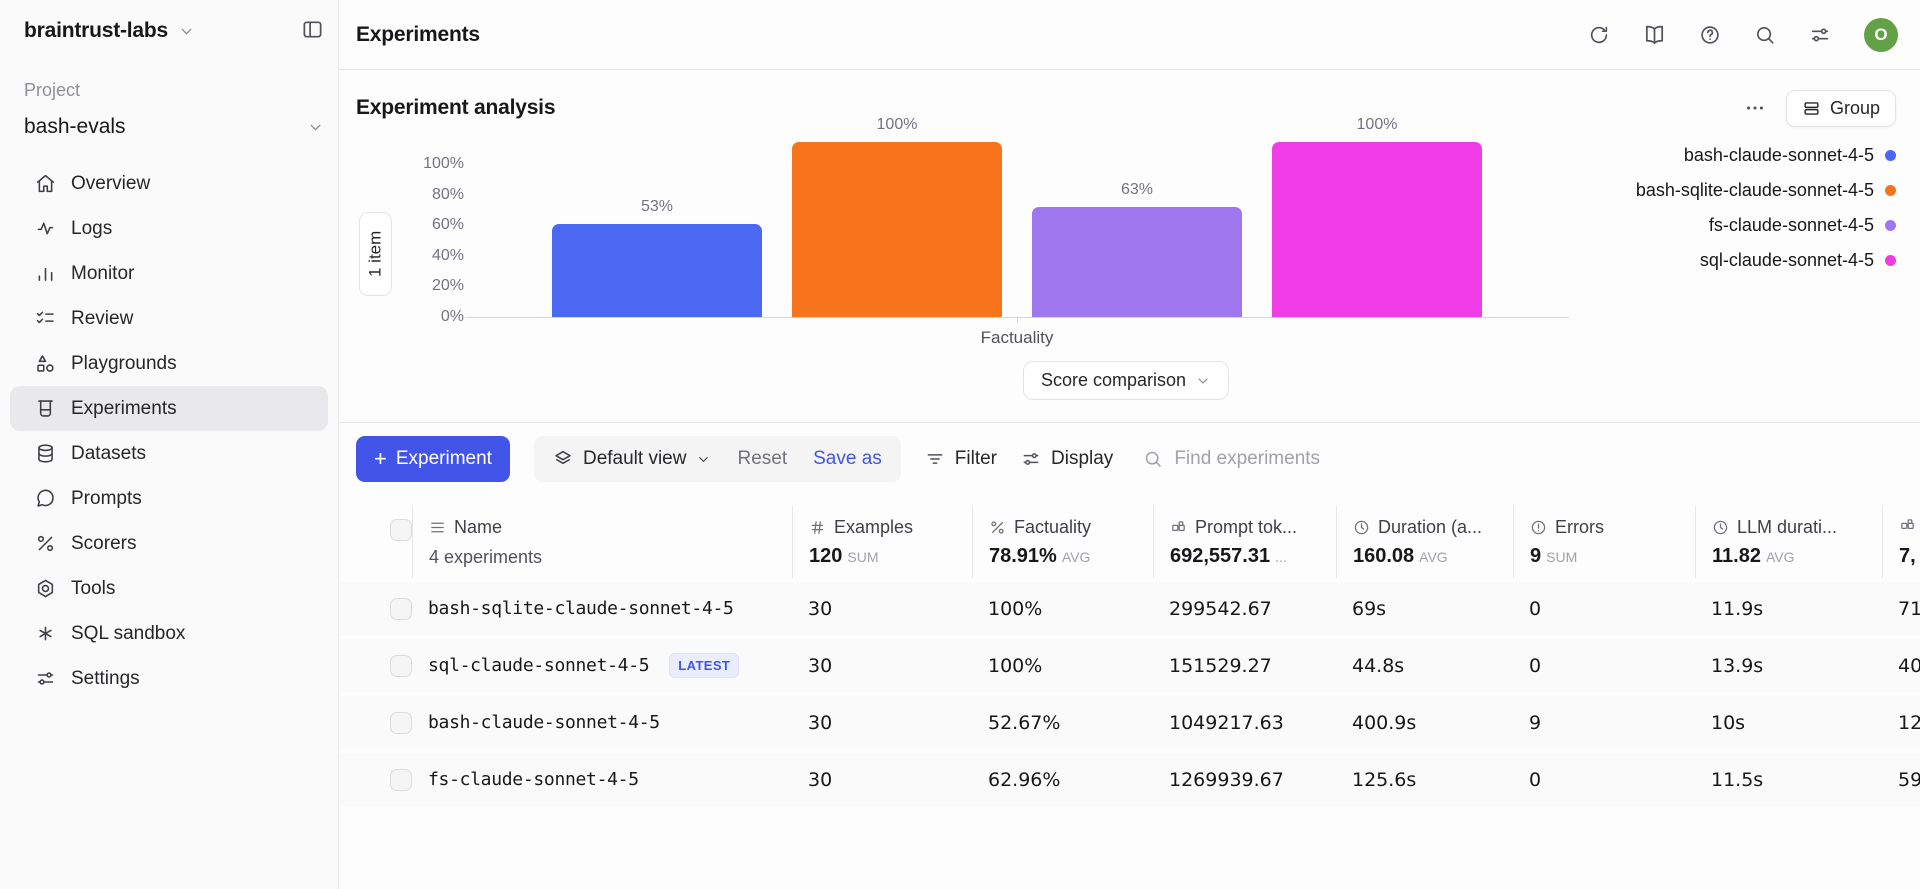 The width and height of the screenshot is (1920, 889). Describe the element at coordinates (1909, 665) in the screenshot. I see `cell-clipped: 40` at that location.